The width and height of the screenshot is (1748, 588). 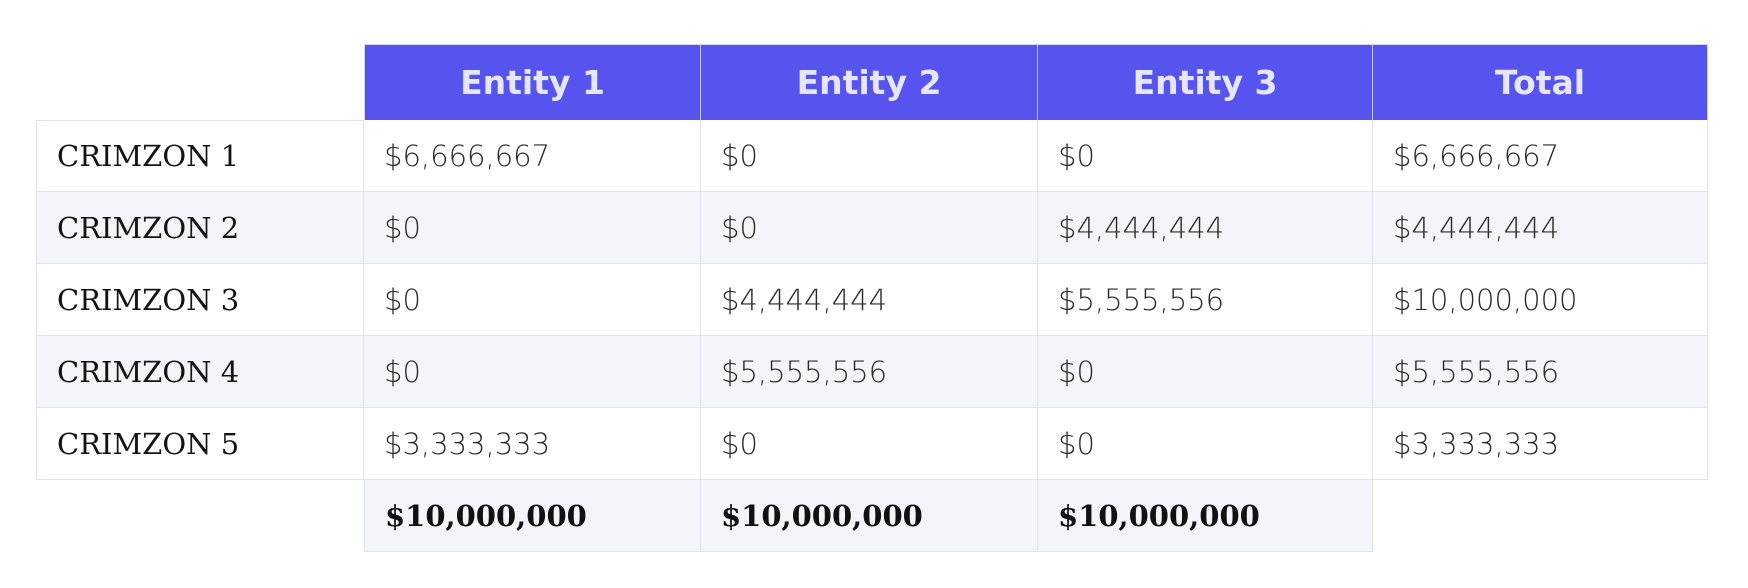 What do you see at coordinates (1540, 82) in the screenshot?
I see `header-total: Total` at bounding box center [1540, 82].